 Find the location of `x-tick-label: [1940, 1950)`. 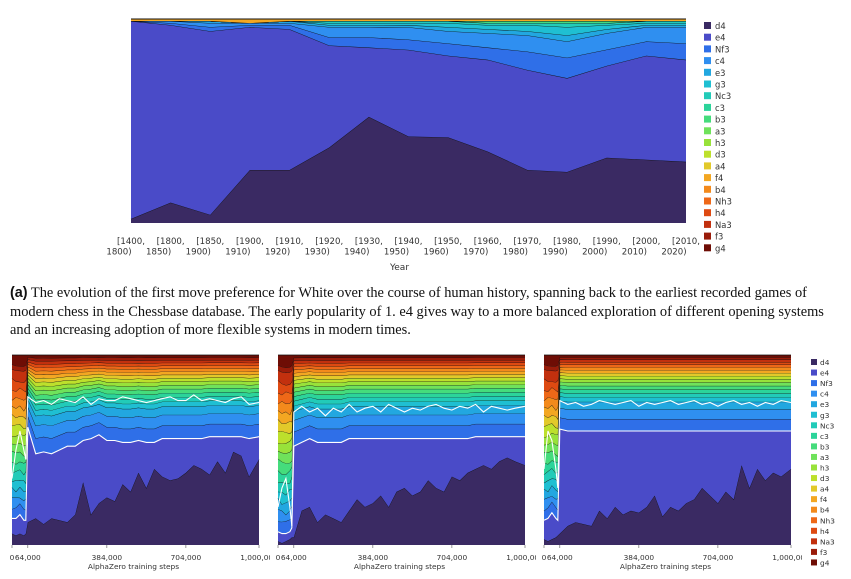

x-tick-label: [1940, 1950) is located at coordinates (403, 247).